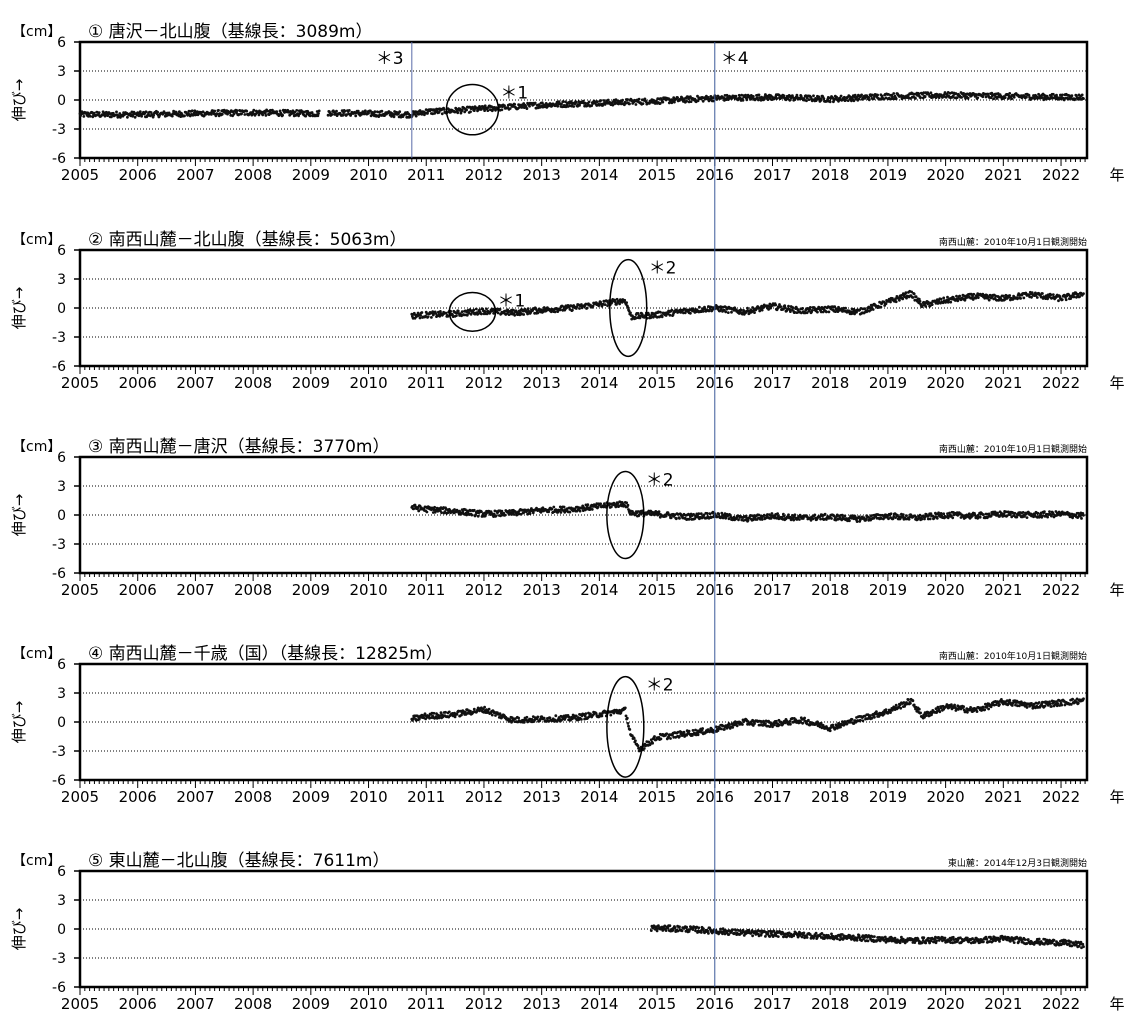 This screenshot has width=1129, height=1030. What do you see at coordinates (660, 481) in the screenshot?
I see `annotation-label: ＊2` at bounding box center [660, 481].